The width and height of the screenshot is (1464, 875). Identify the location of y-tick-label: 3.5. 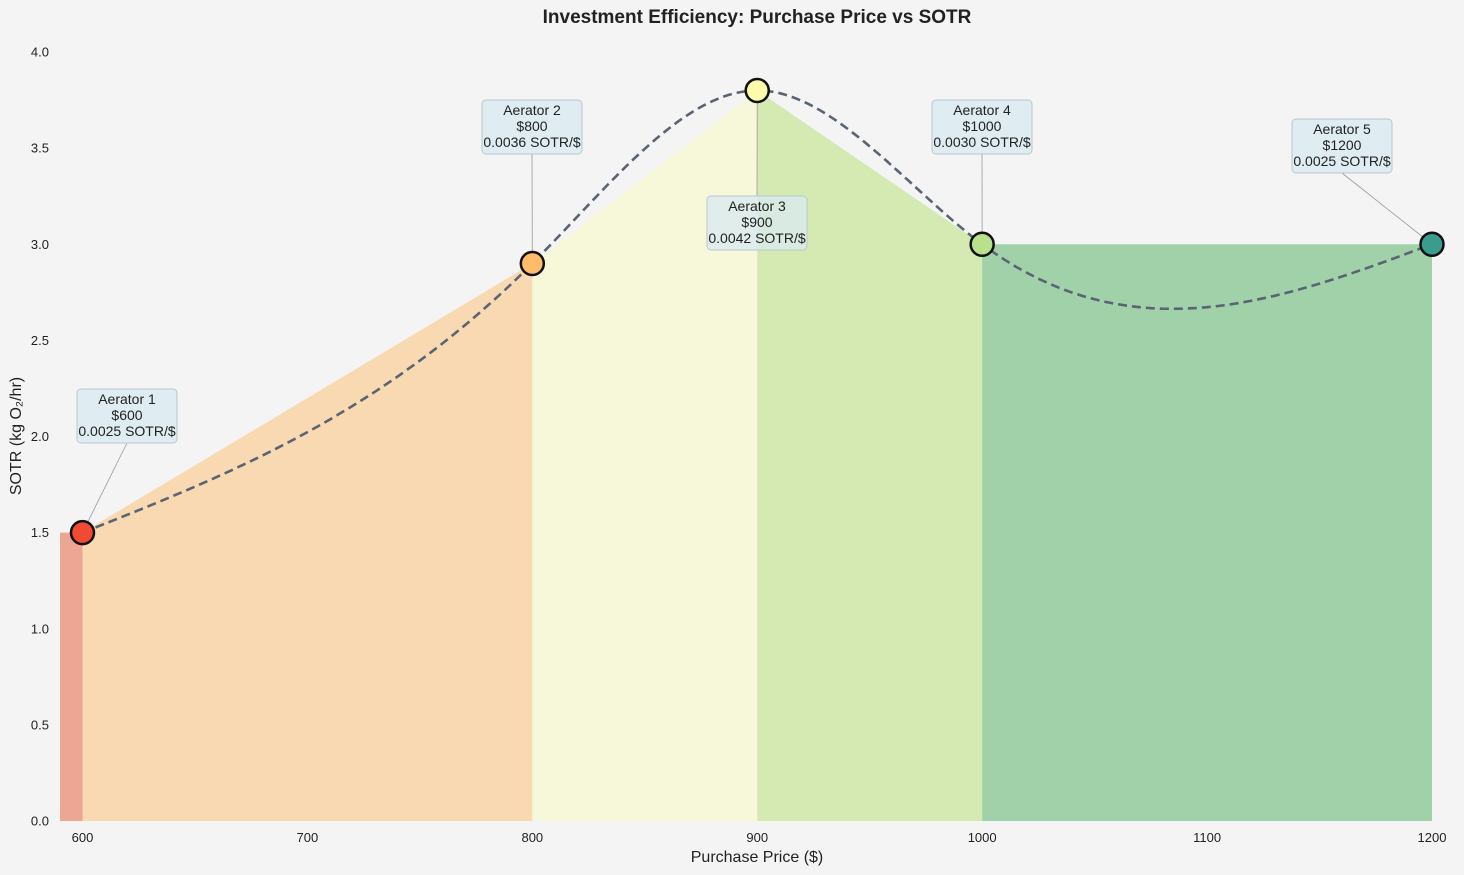
(40, 148).